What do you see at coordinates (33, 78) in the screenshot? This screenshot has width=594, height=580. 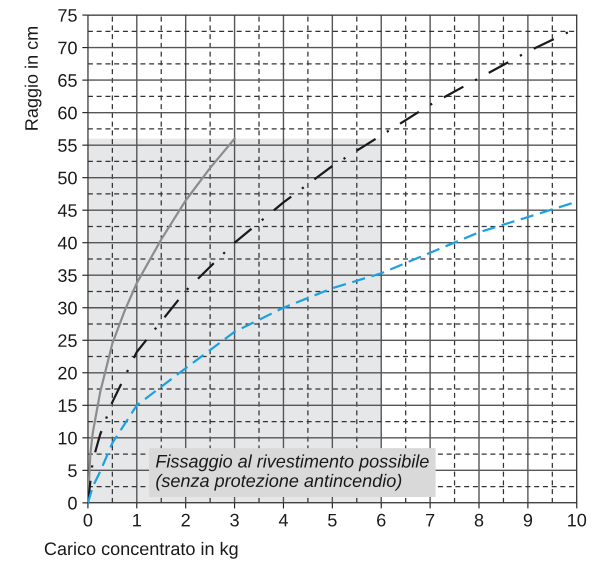 I see `y-axis-title: Raggio in cm` at bounding box center [33, 78].